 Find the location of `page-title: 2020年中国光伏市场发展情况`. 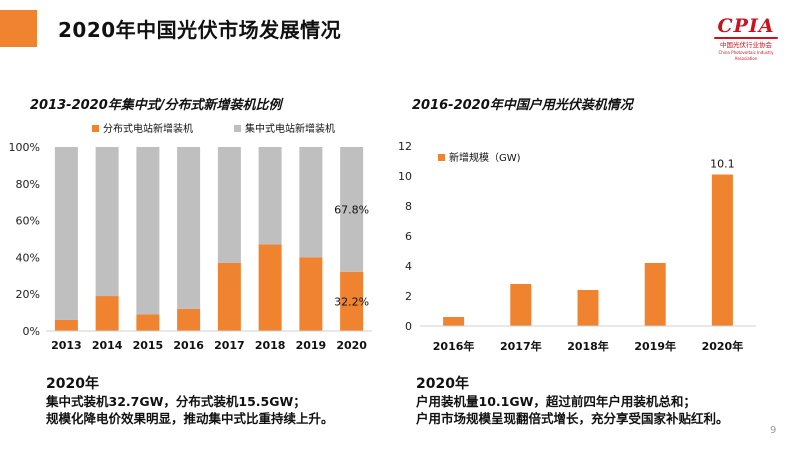

page-title: 2020年中国光伏市场发展情况 is located at coordinates (200, 30).